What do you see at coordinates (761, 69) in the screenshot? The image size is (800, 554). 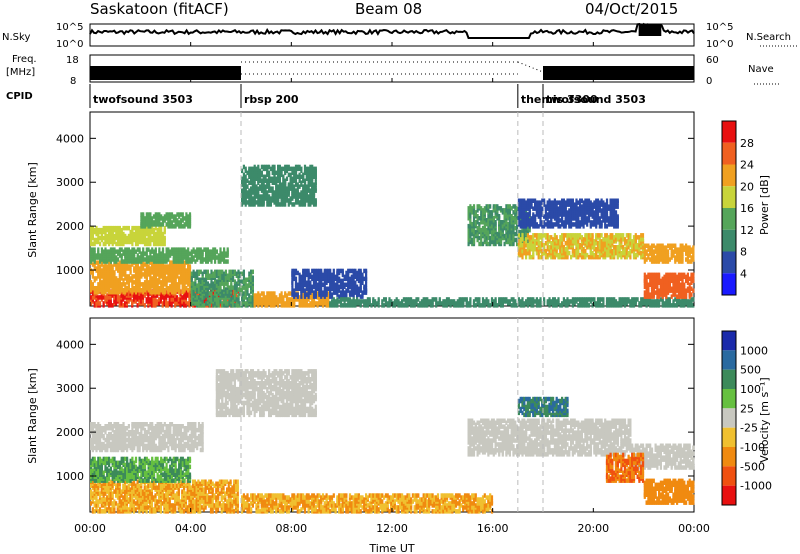 I see `nave-label: Nave` at bounding box center [761, 69].